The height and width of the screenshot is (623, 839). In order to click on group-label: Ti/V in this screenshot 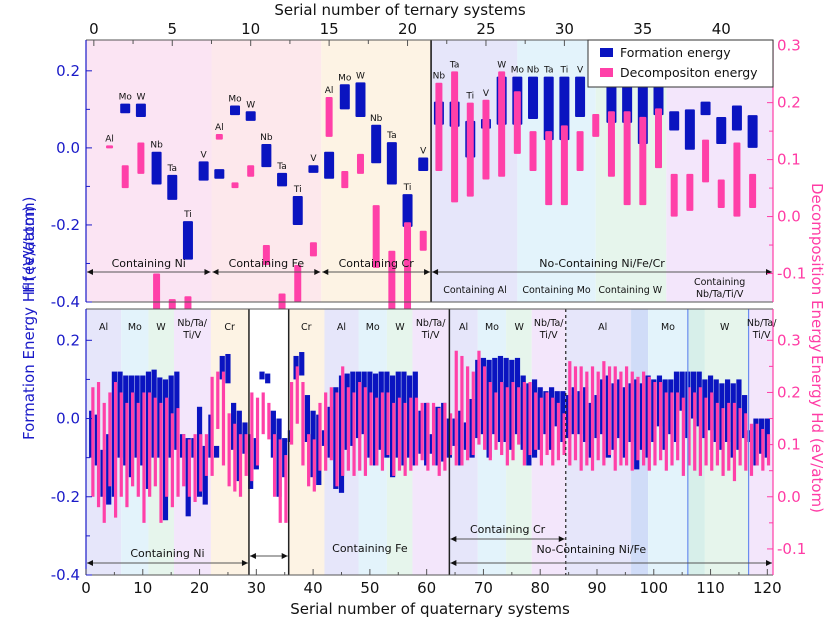, I will do `click(761, 335)`.